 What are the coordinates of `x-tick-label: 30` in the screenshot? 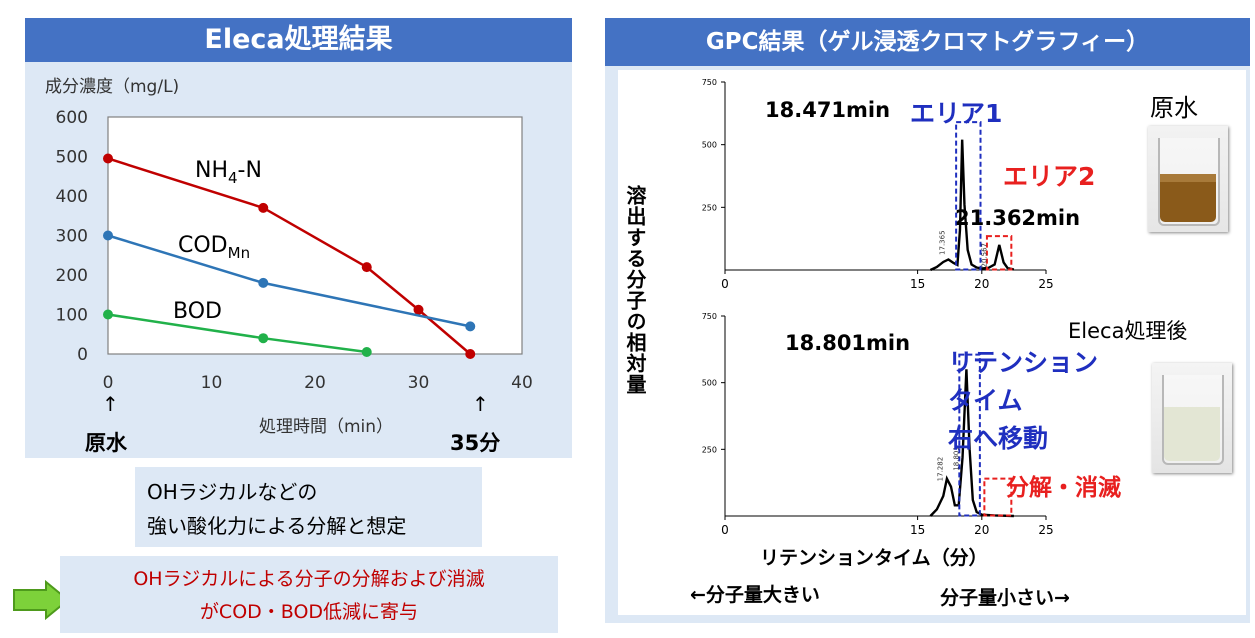 It's located at (419, 383).